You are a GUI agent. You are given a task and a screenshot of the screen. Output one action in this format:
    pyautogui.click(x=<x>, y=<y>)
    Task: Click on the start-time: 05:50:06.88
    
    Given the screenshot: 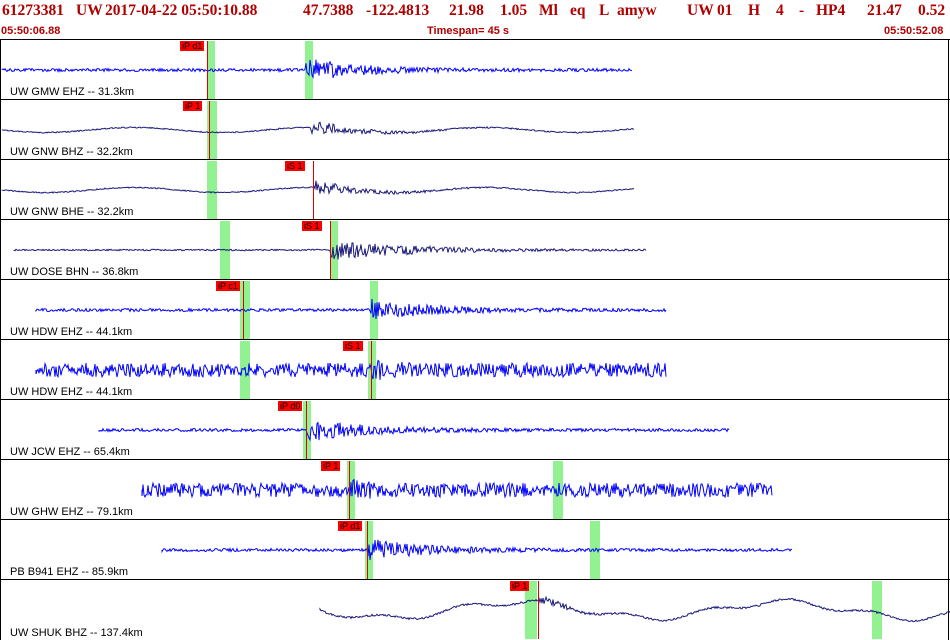 What is the action you would take?
    pyautogui.click(x=31, y=31)
    